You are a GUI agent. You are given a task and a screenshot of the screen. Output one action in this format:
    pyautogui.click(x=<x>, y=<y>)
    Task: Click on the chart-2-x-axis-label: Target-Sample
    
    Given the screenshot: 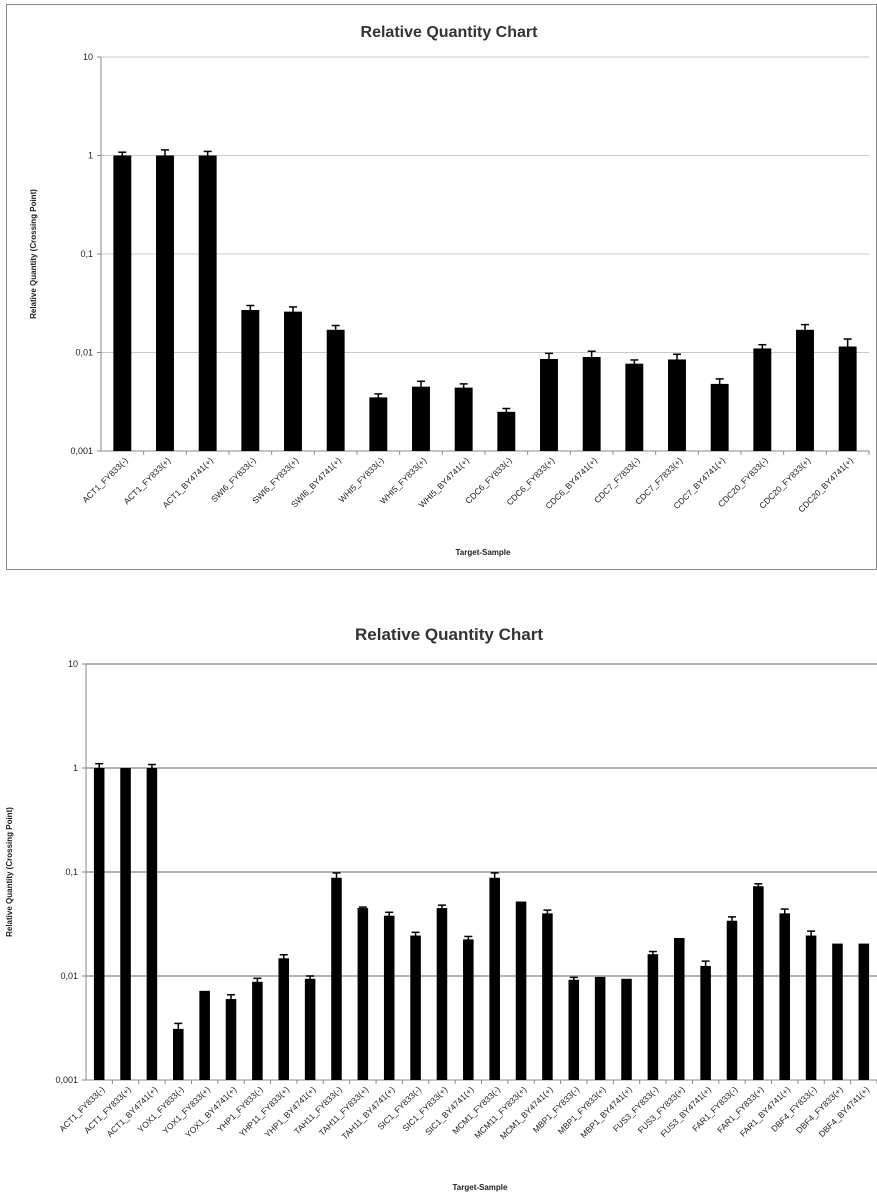 What is the action you would take?
    pyautogui.click(x=481, y=1187)
    